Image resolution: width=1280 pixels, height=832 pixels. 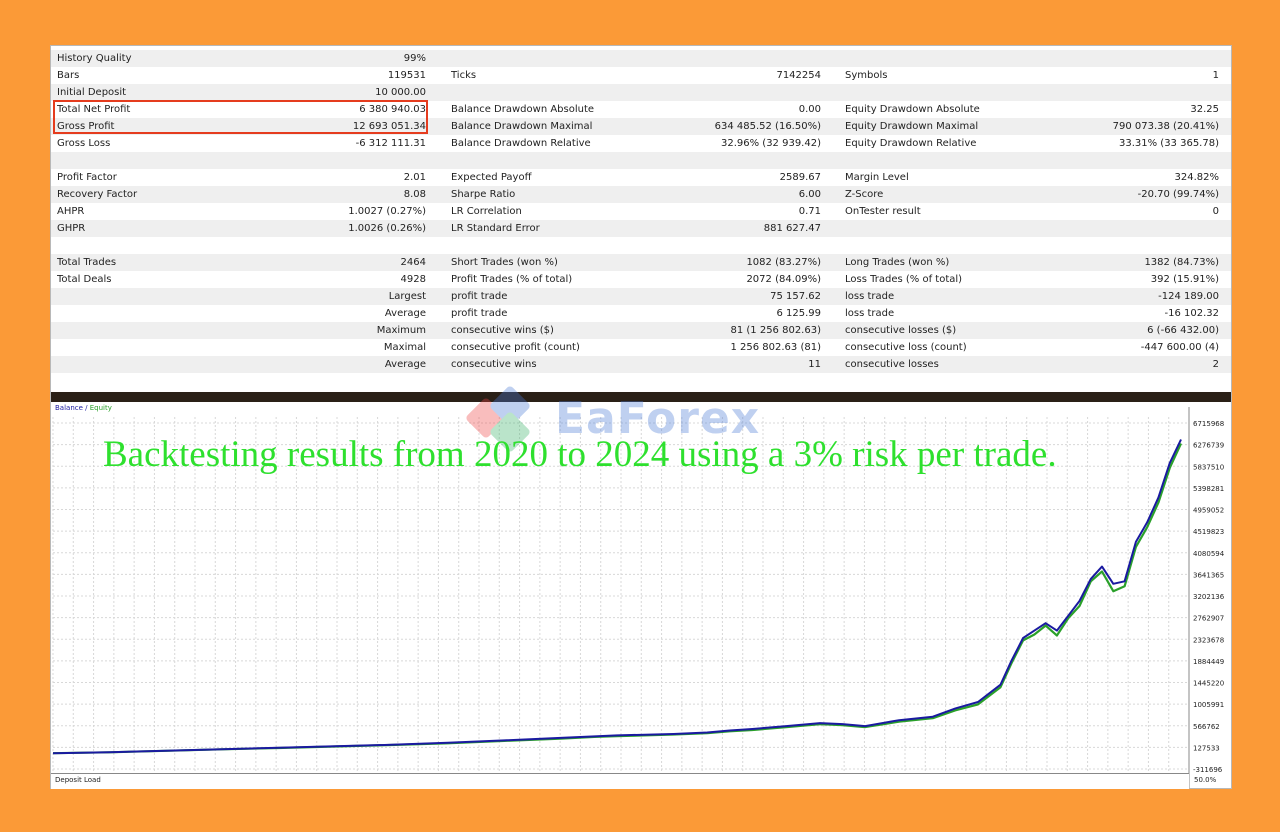 I want to click on lr-correlation-label: LR Correlation, so click(x=486, y=211).